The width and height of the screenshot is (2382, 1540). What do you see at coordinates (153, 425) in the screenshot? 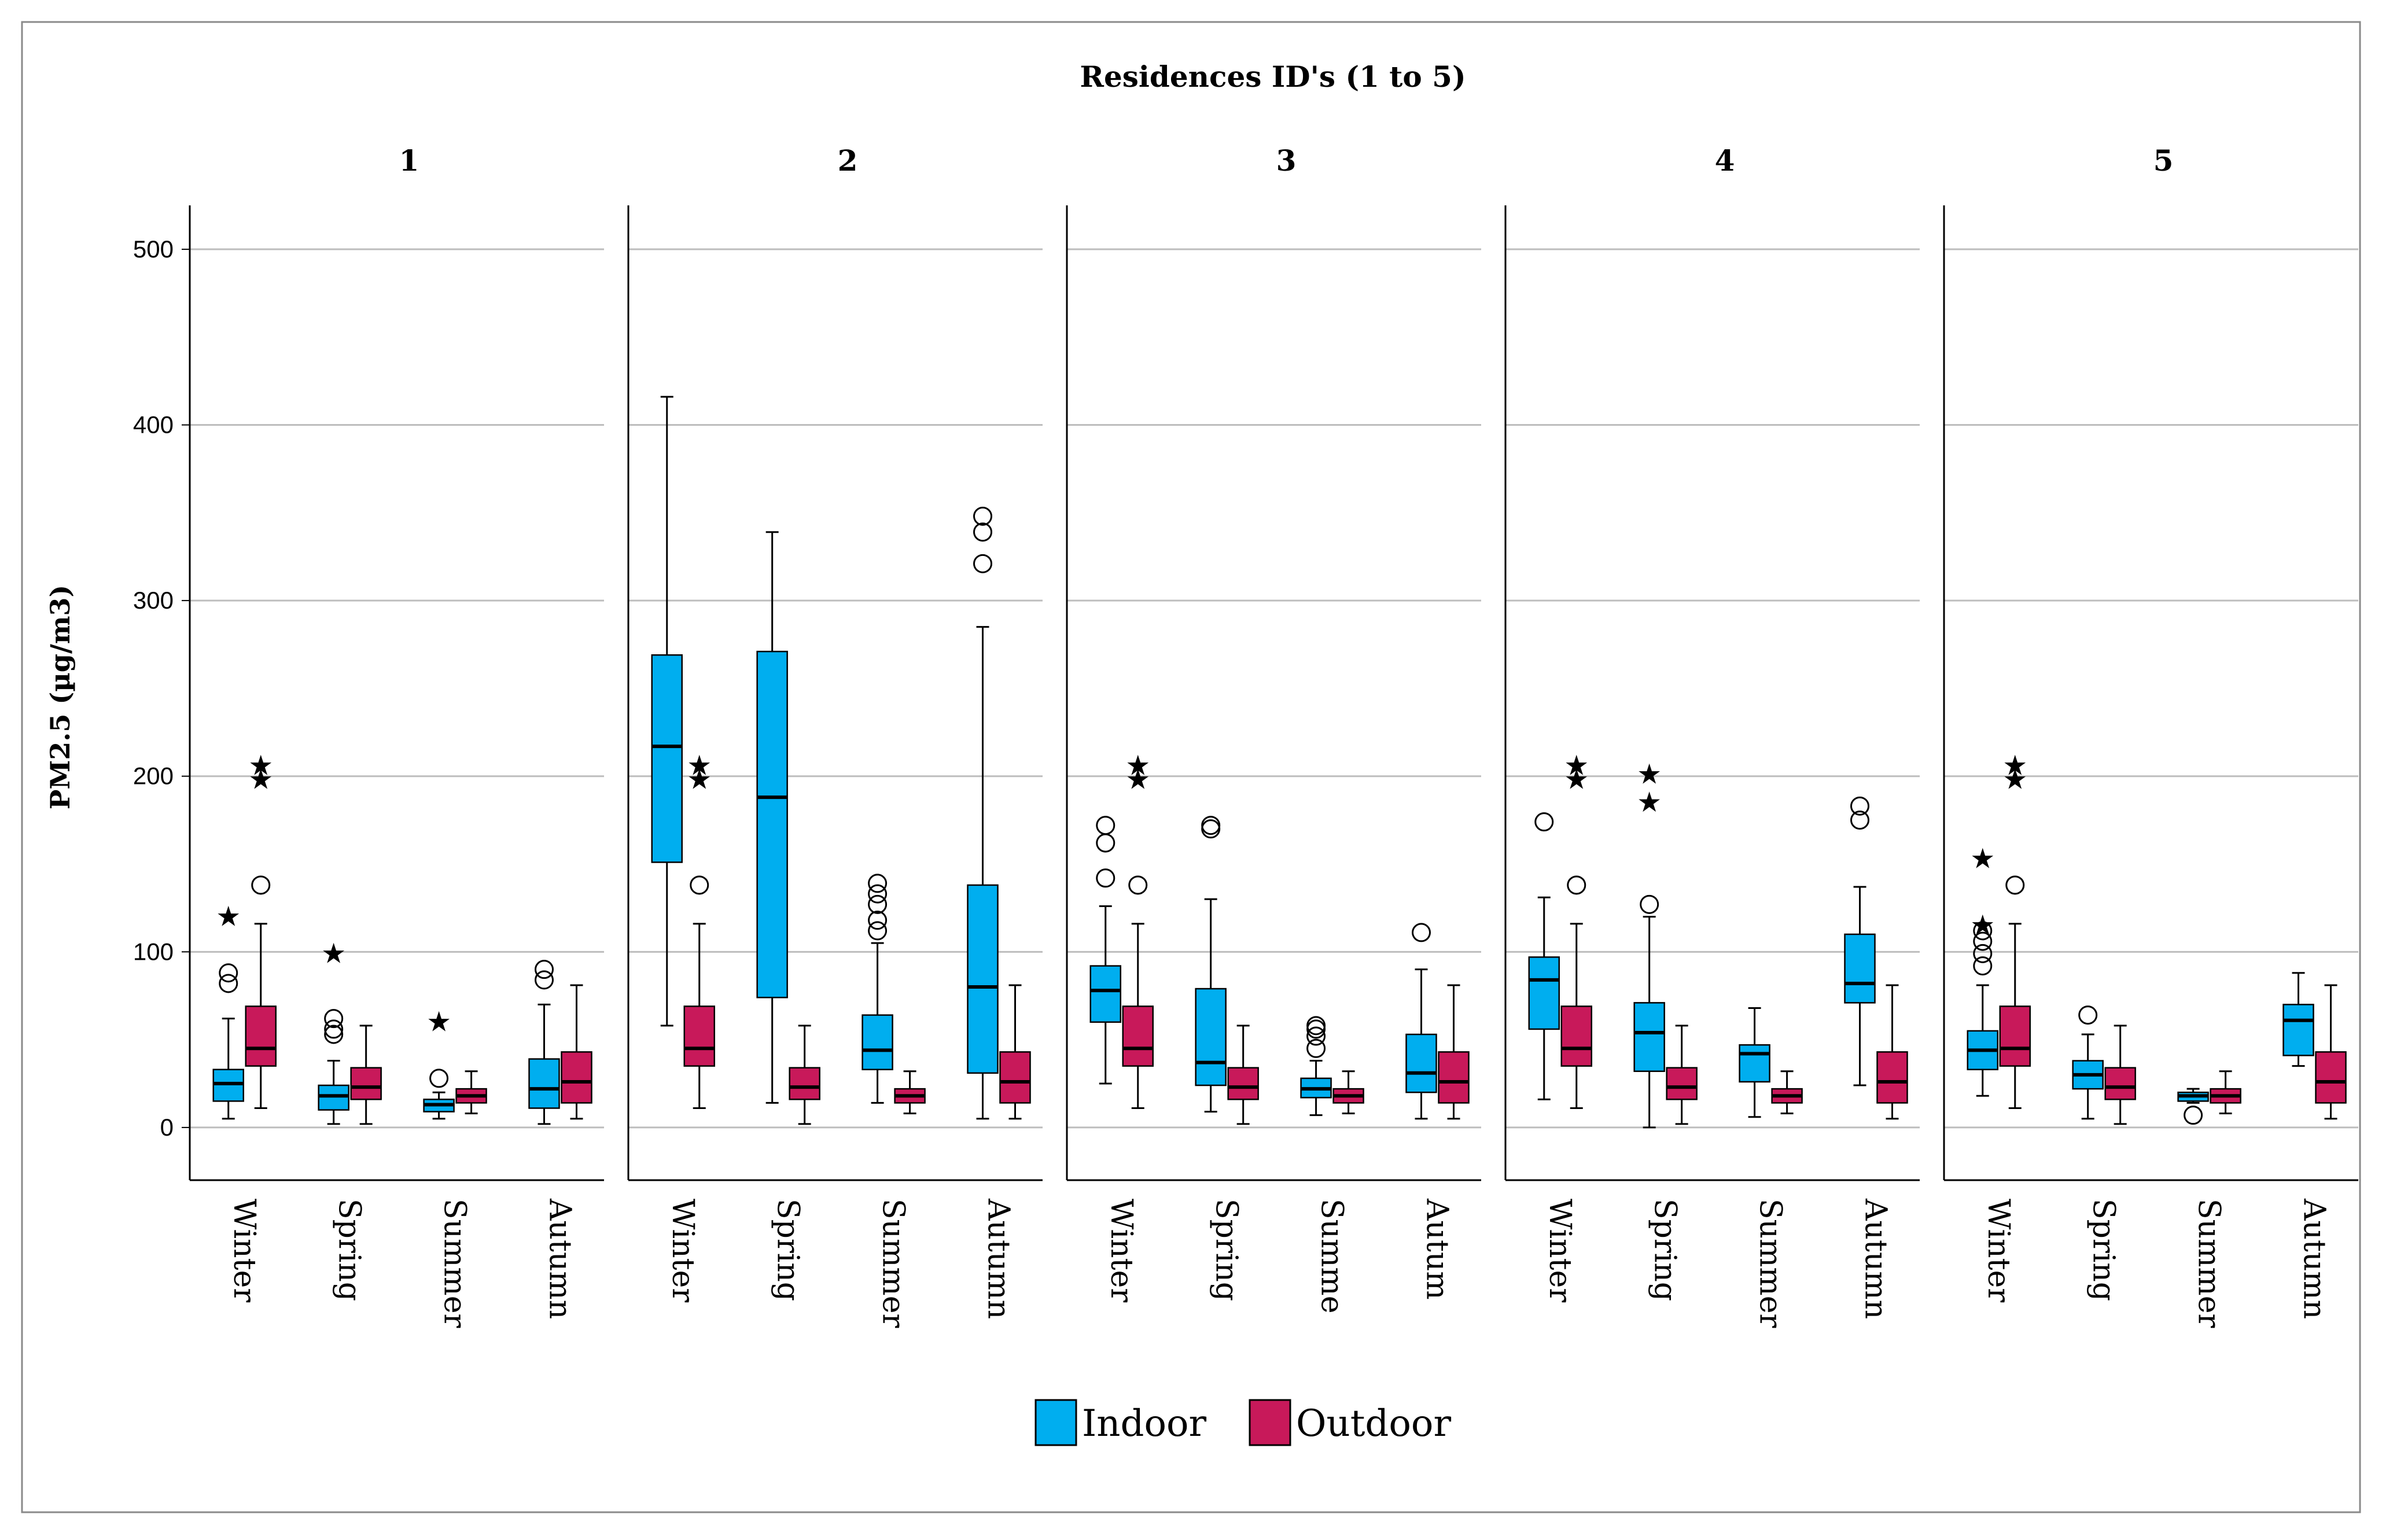
I see `y-tick-label: 400` at bounding box center [153, 425].